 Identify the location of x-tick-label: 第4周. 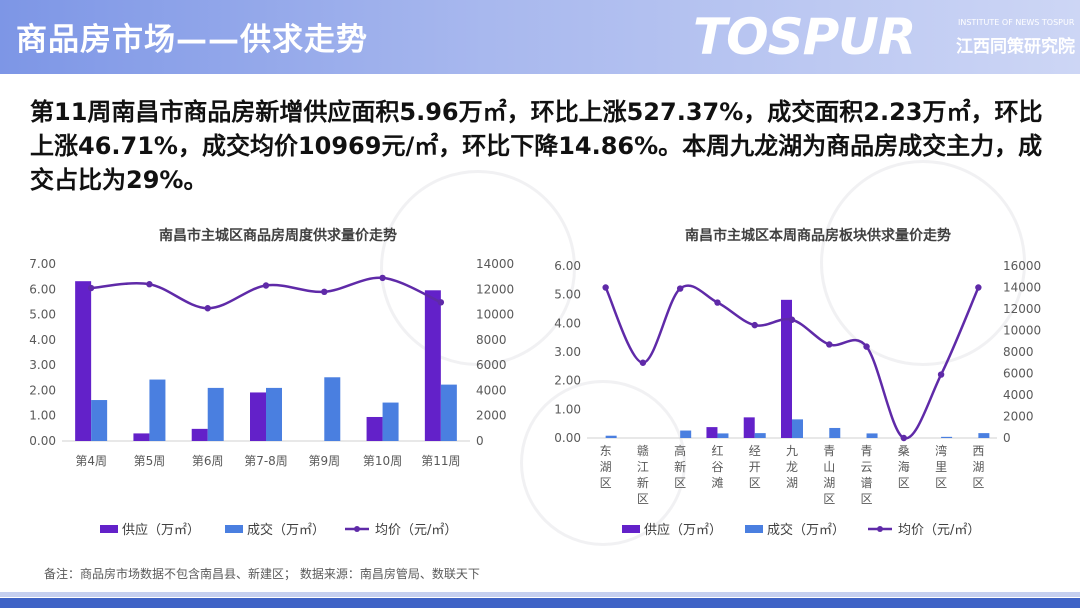
(91, 461).